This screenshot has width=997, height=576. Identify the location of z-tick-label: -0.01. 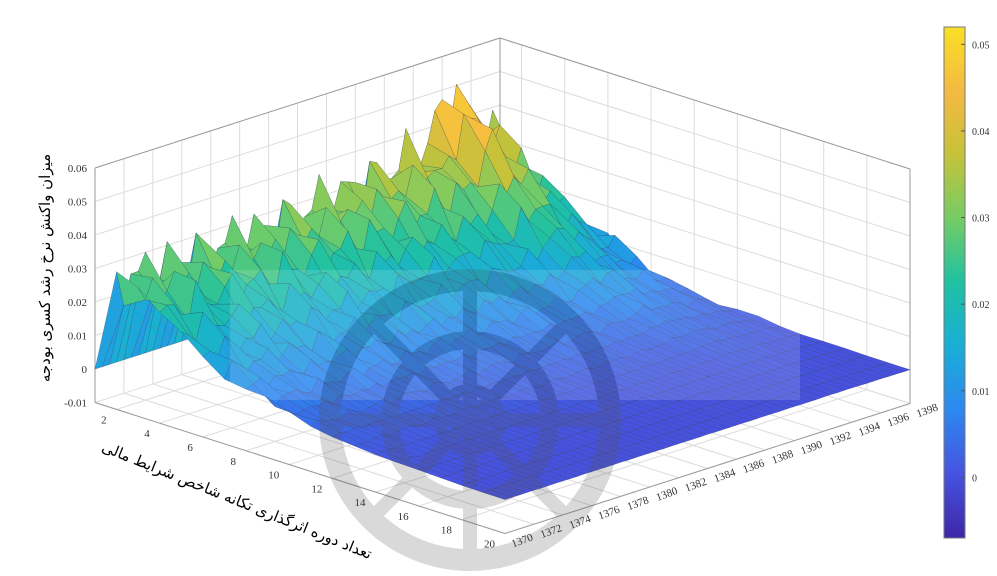
(75, 404).